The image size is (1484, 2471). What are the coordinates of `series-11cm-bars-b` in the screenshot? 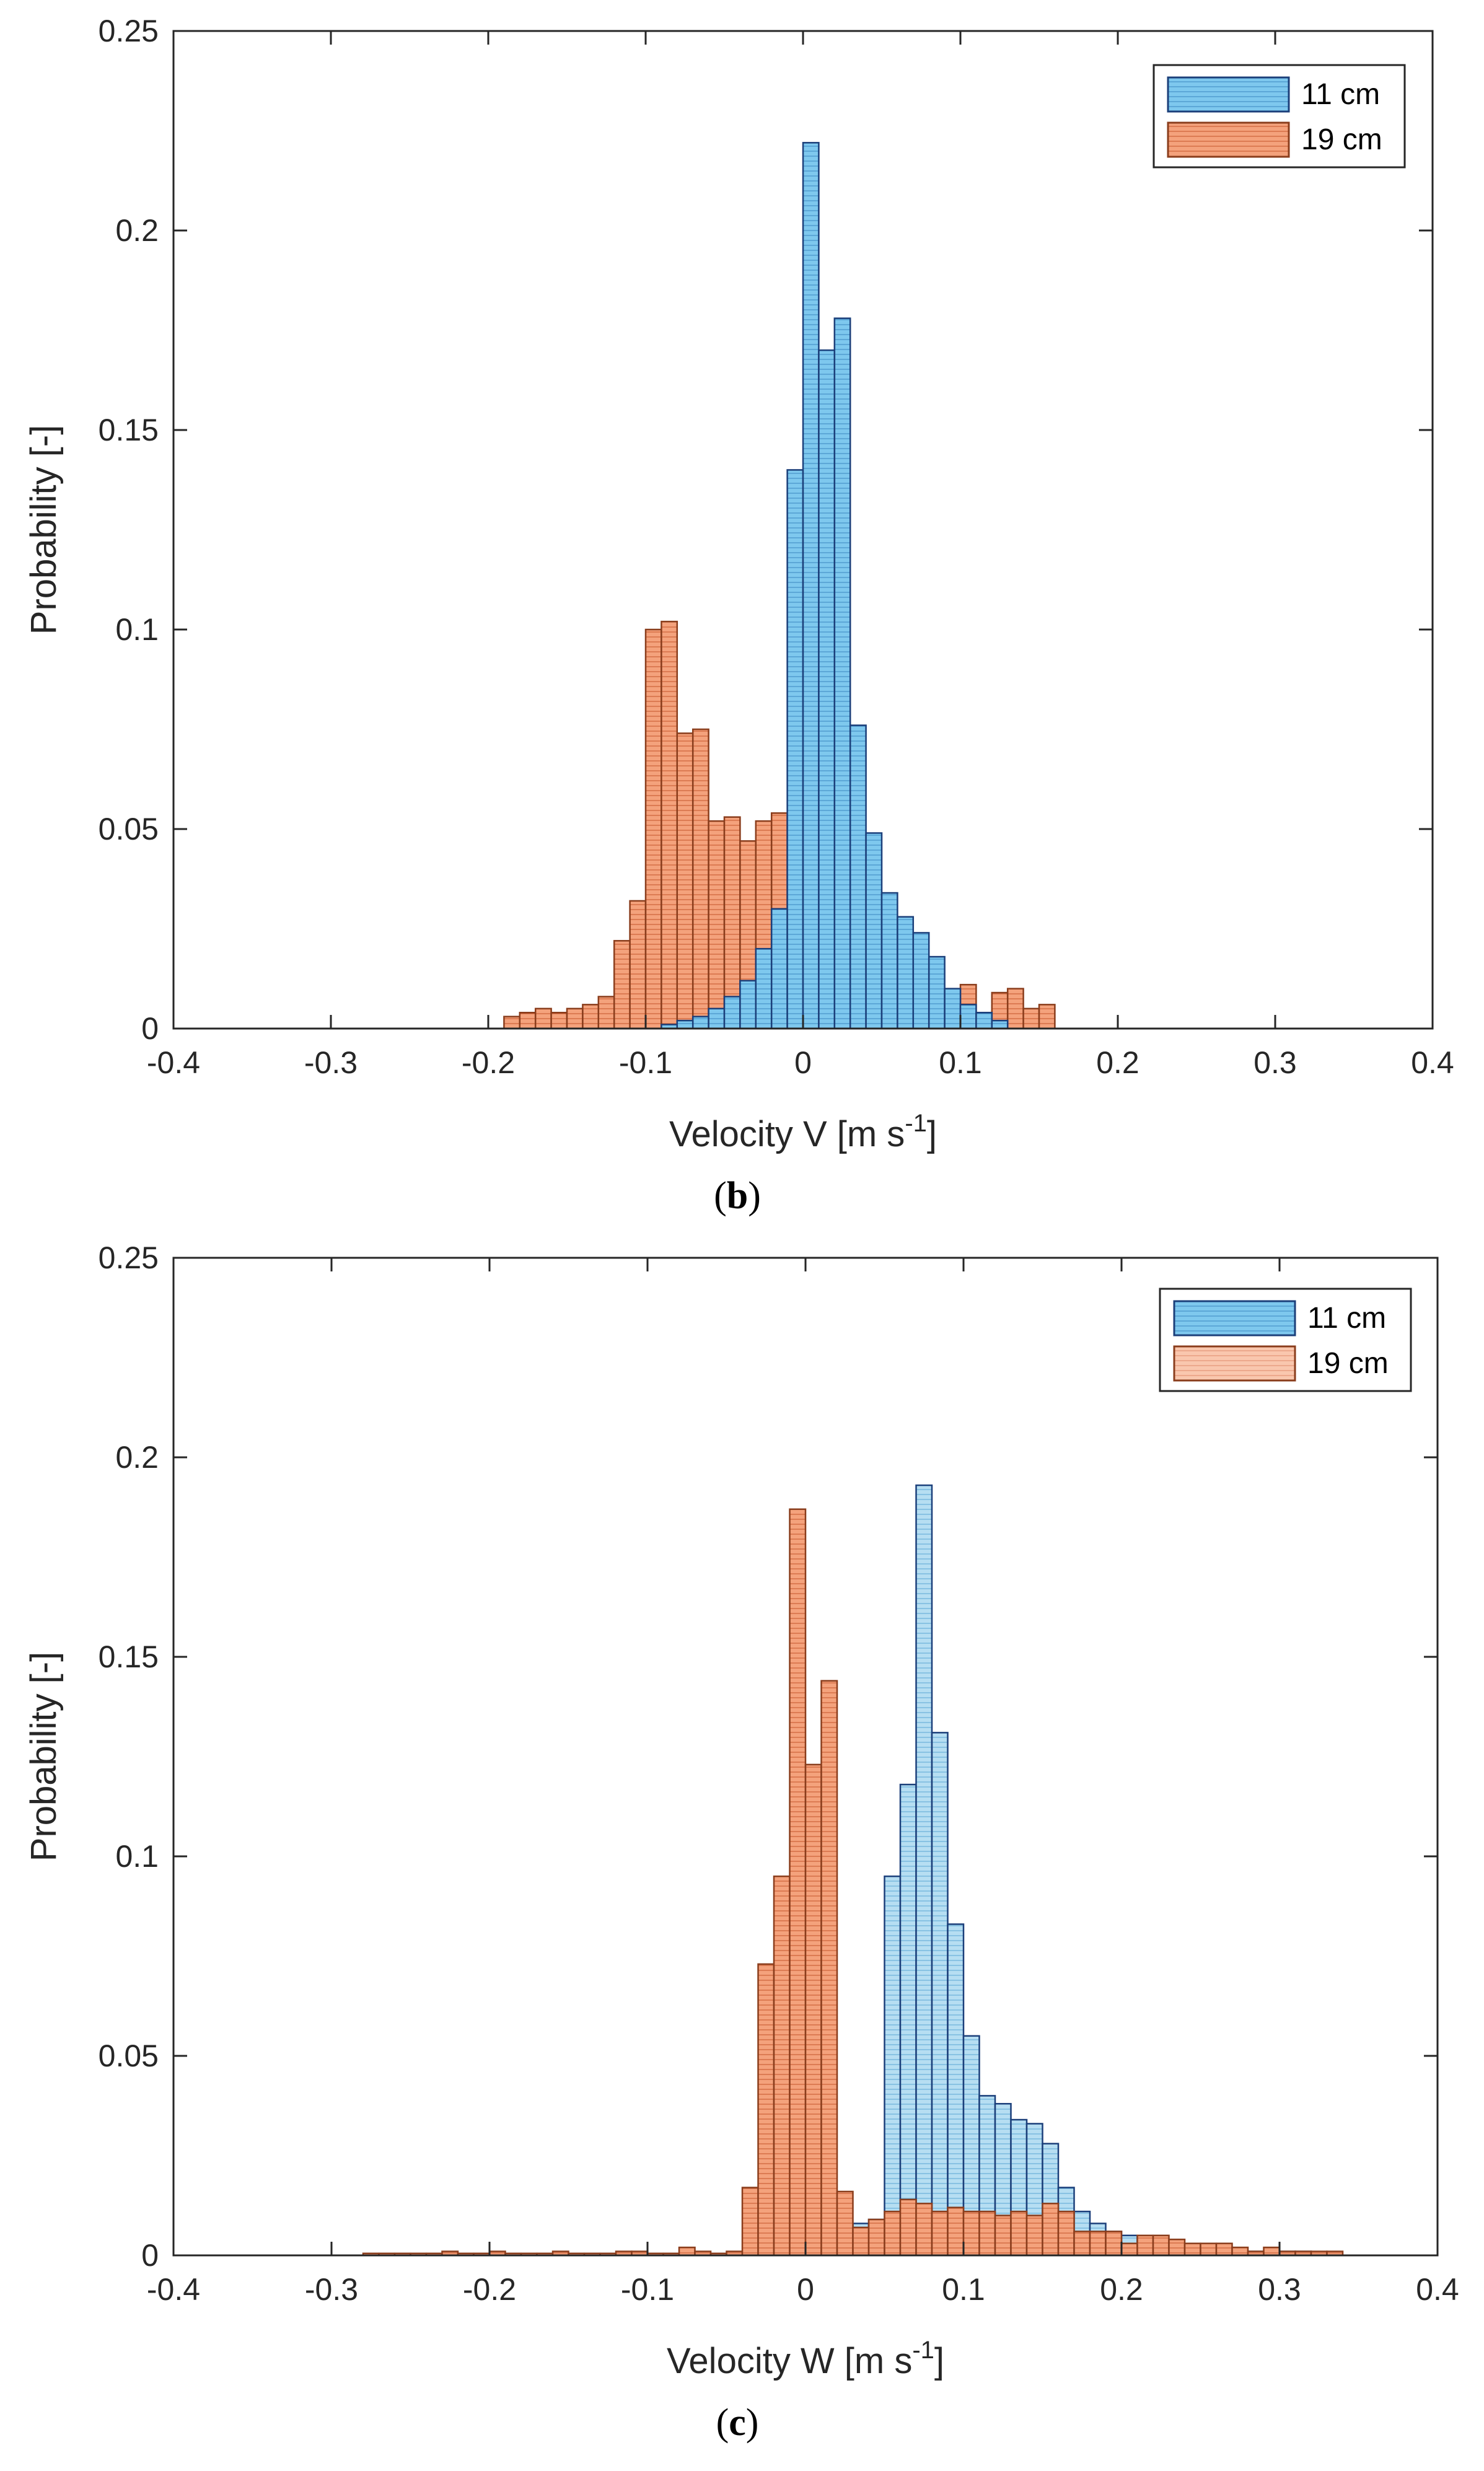 It's located at (835, 586).